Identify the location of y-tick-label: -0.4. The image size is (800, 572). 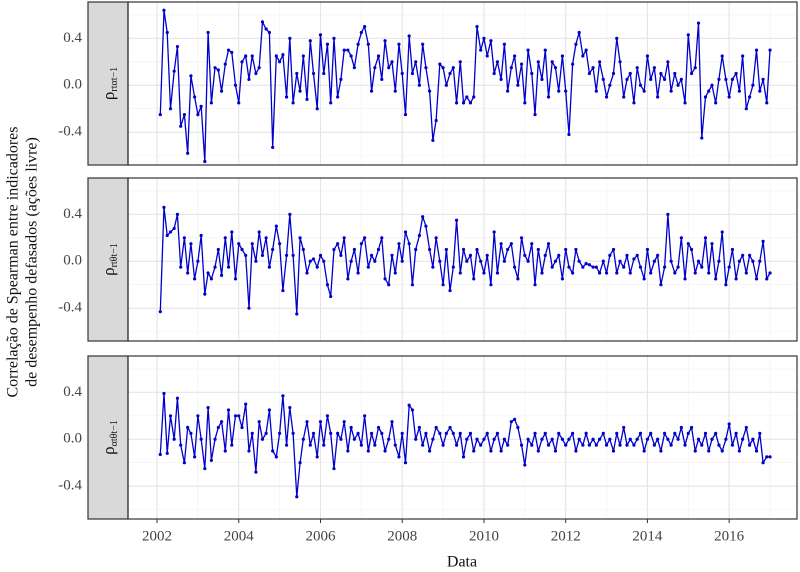
(70, 308).